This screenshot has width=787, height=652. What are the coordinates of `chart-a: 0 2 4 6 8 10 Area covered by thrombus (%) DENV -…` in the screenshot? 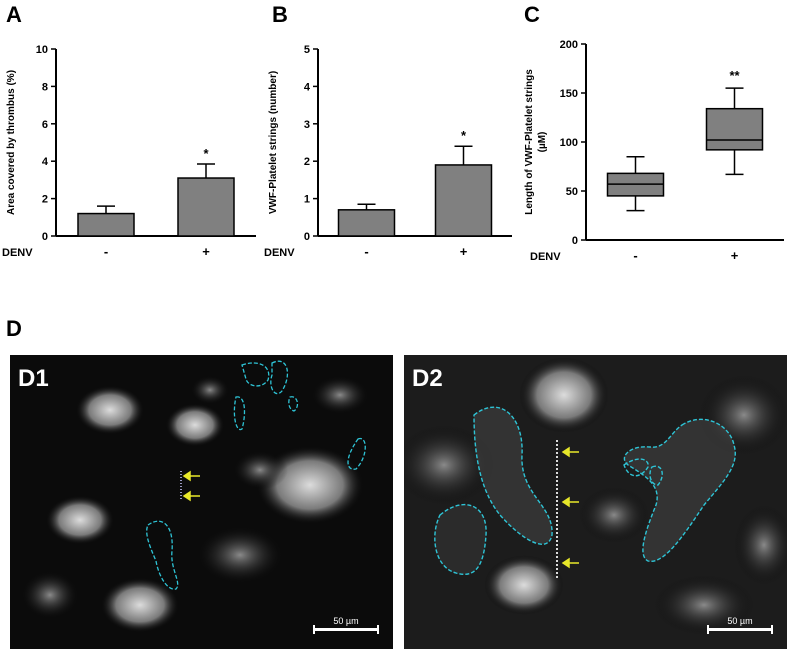 It's located at (129, 151).